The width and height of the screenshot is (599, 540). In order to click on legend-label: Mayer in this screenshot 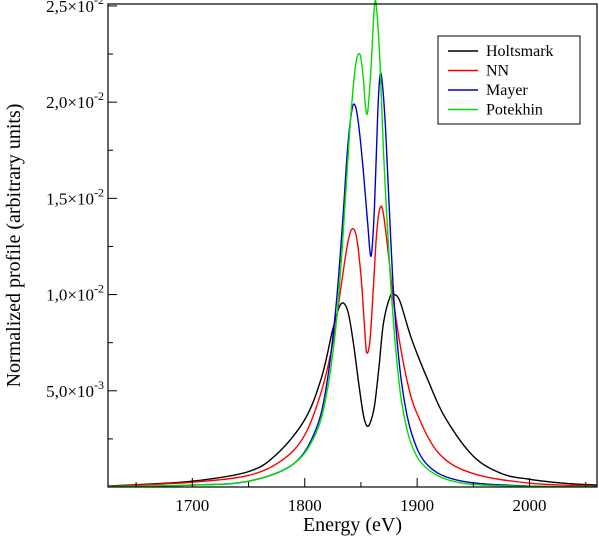, I will do `click(507, 90)`.